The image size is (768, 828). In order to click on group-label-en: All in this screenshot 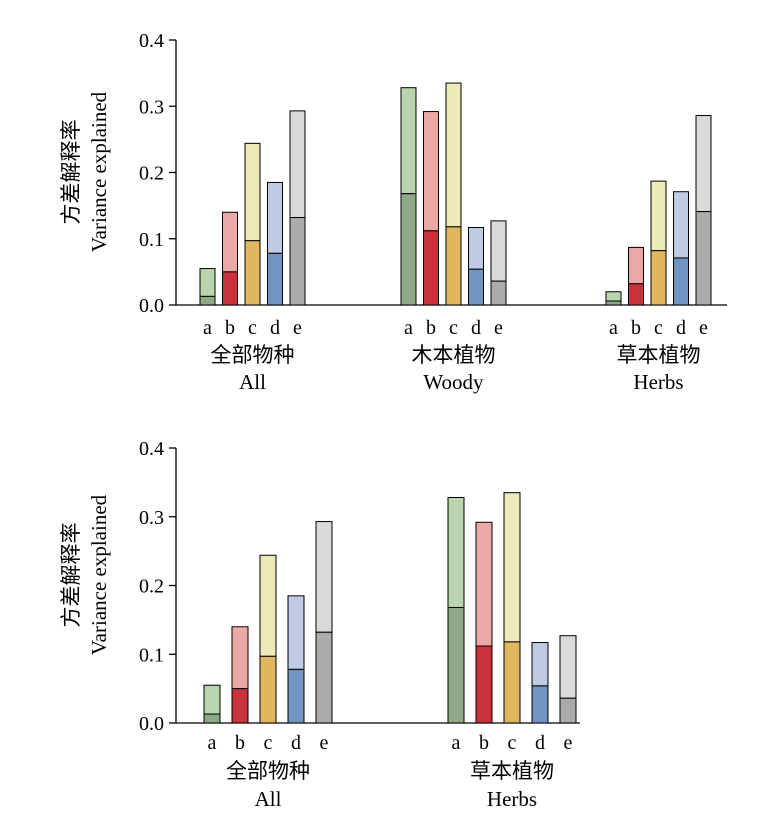, I will do `click(268, 799)`.